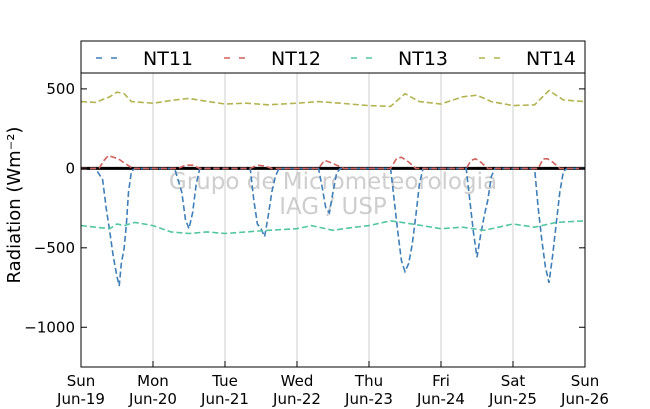 This screenshot has width=650, height=409. I want to click on legend: NT11 NT12 NT13 NT14, so click(336, 59).